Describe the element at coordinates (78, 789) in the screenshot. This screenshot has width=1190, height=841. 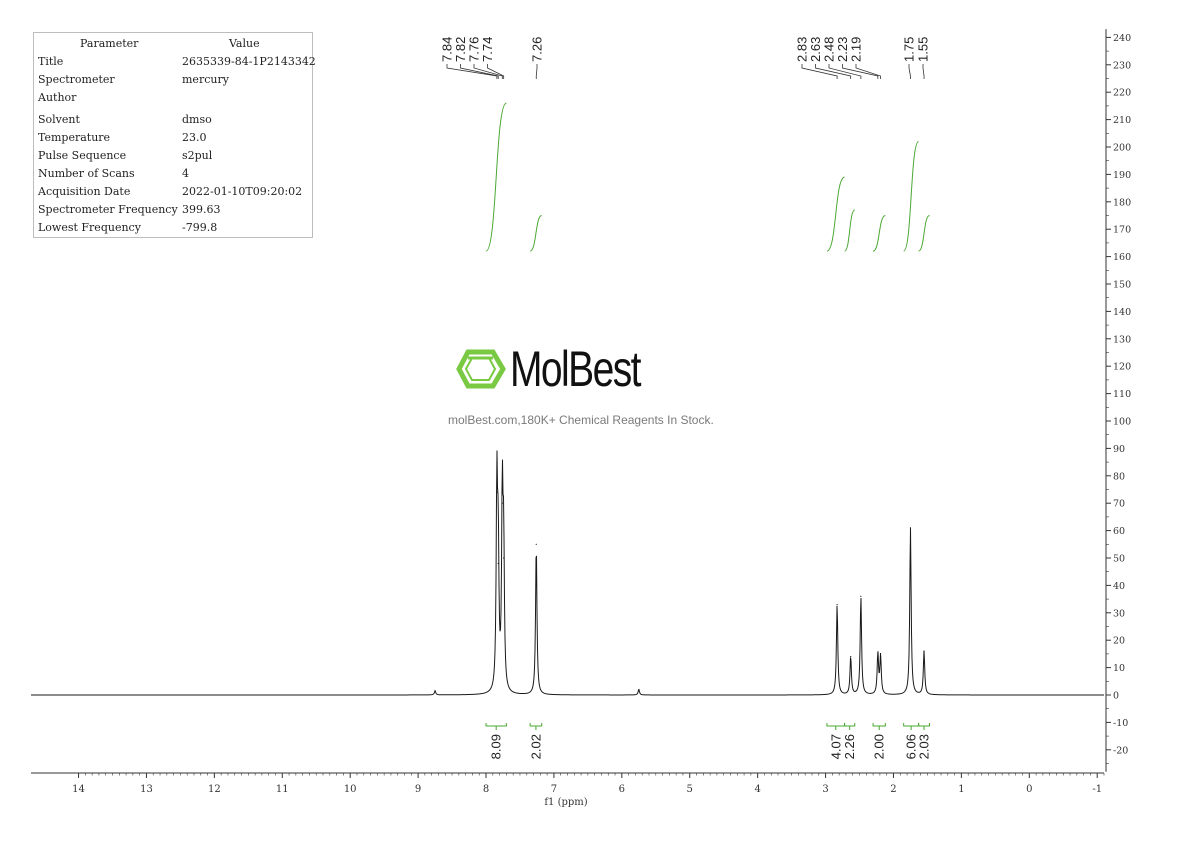
I see `x-tick-label: 14` at that location.